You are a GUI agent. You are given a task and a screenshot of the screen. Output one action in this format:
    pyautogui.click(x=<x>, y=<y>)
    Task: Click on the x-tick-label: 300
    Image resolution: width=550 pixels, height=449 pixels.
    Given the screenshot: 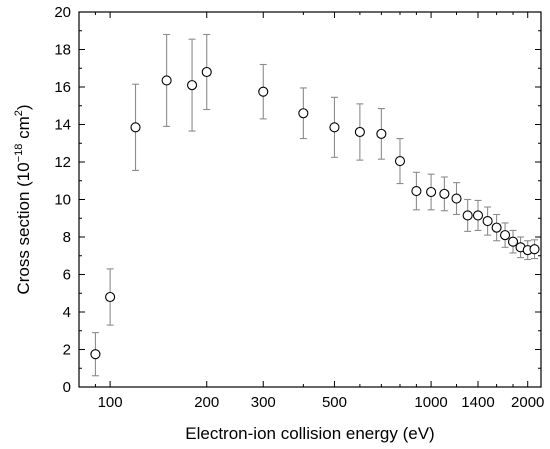 What is the action you would take?
    pyautogui.click(x=263, y=402)
    